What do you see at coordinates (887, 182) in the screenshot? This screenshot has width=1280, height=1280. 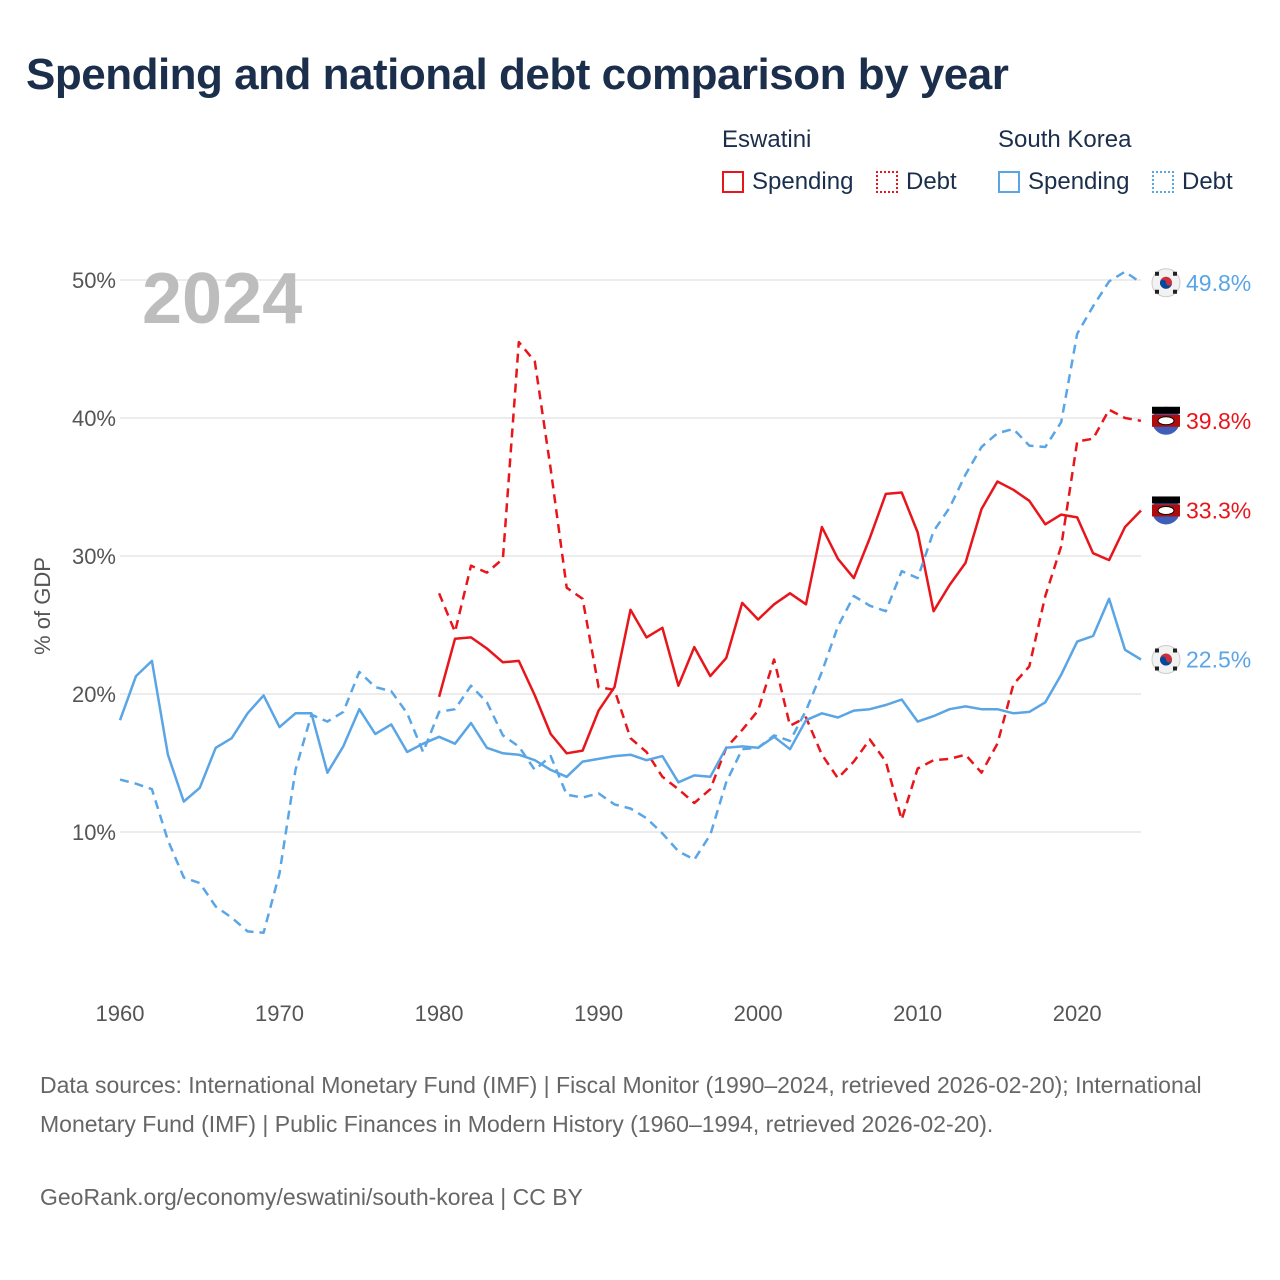 I see `legend-swatch-dotted-red` at bounding box center [887, 182].